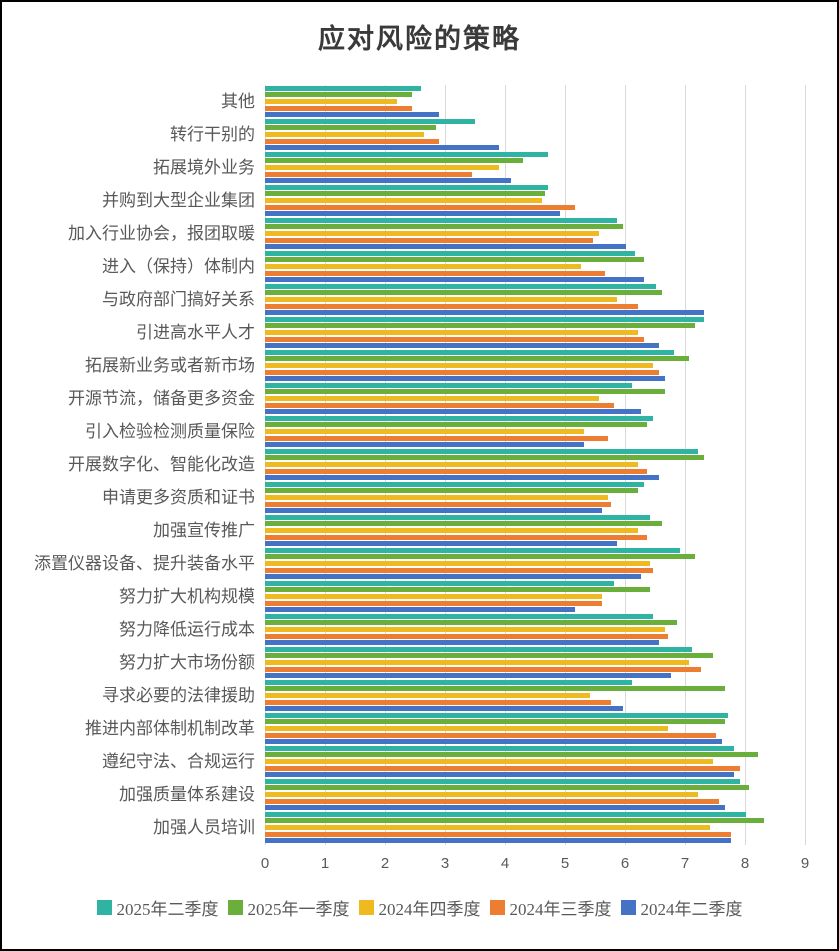 The height and width of the screenshot is (951, 839). What do you see at coordinates (505, 863) in the screenshot?
I see `x-tick-label: 4` at bounding box center [505, 863].